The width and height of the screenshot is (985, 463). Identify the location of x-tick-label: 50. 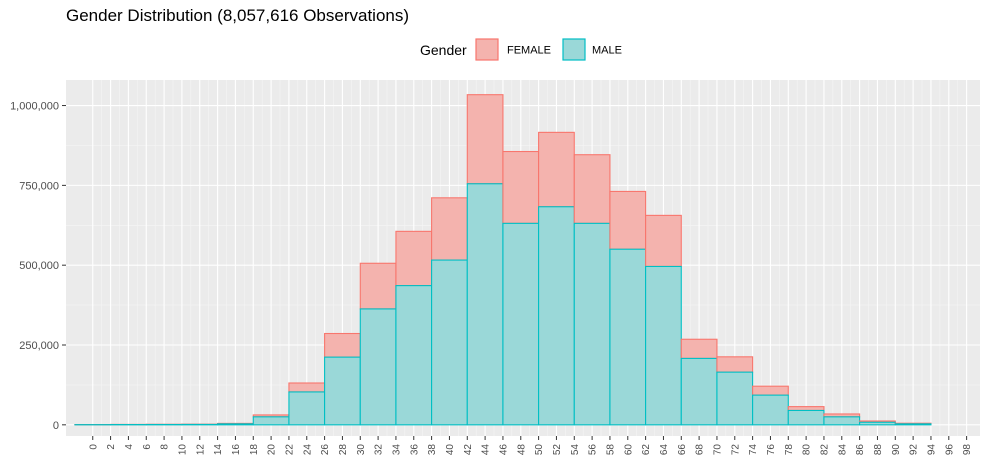
(539, 450).